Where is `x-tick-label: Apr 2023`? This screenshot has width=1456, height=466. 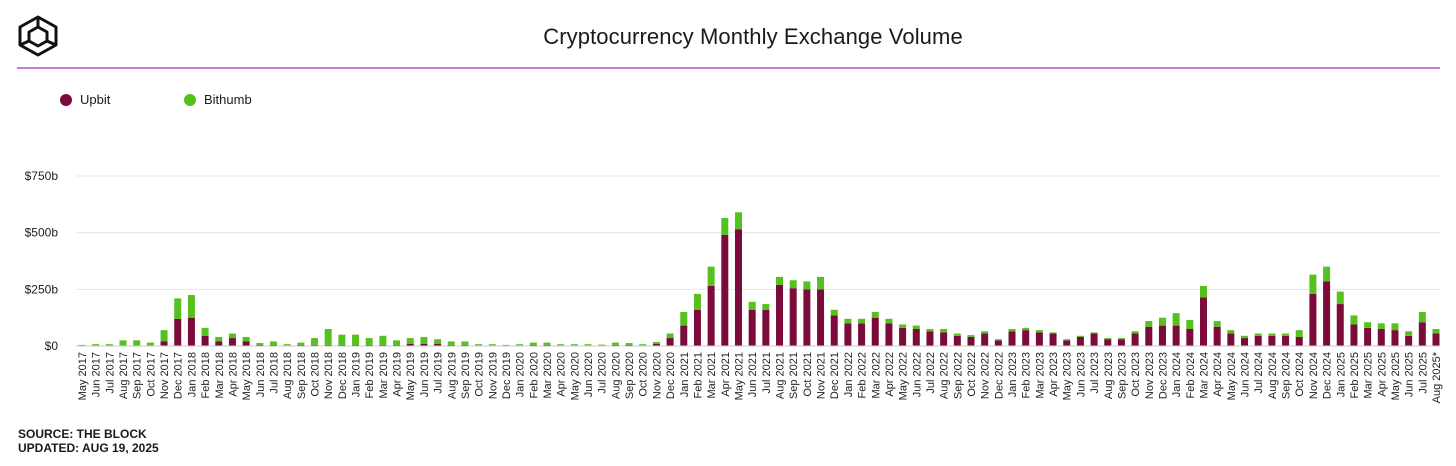
x-tick-label: Apr 2023 is located at coordinates (1054, 374).